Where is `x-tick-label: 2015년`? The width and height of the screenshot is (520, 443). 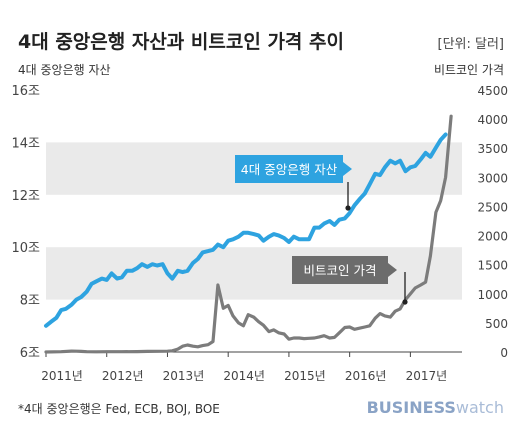
x-tick-label: 2015년 is located at coordinates (305, 376).